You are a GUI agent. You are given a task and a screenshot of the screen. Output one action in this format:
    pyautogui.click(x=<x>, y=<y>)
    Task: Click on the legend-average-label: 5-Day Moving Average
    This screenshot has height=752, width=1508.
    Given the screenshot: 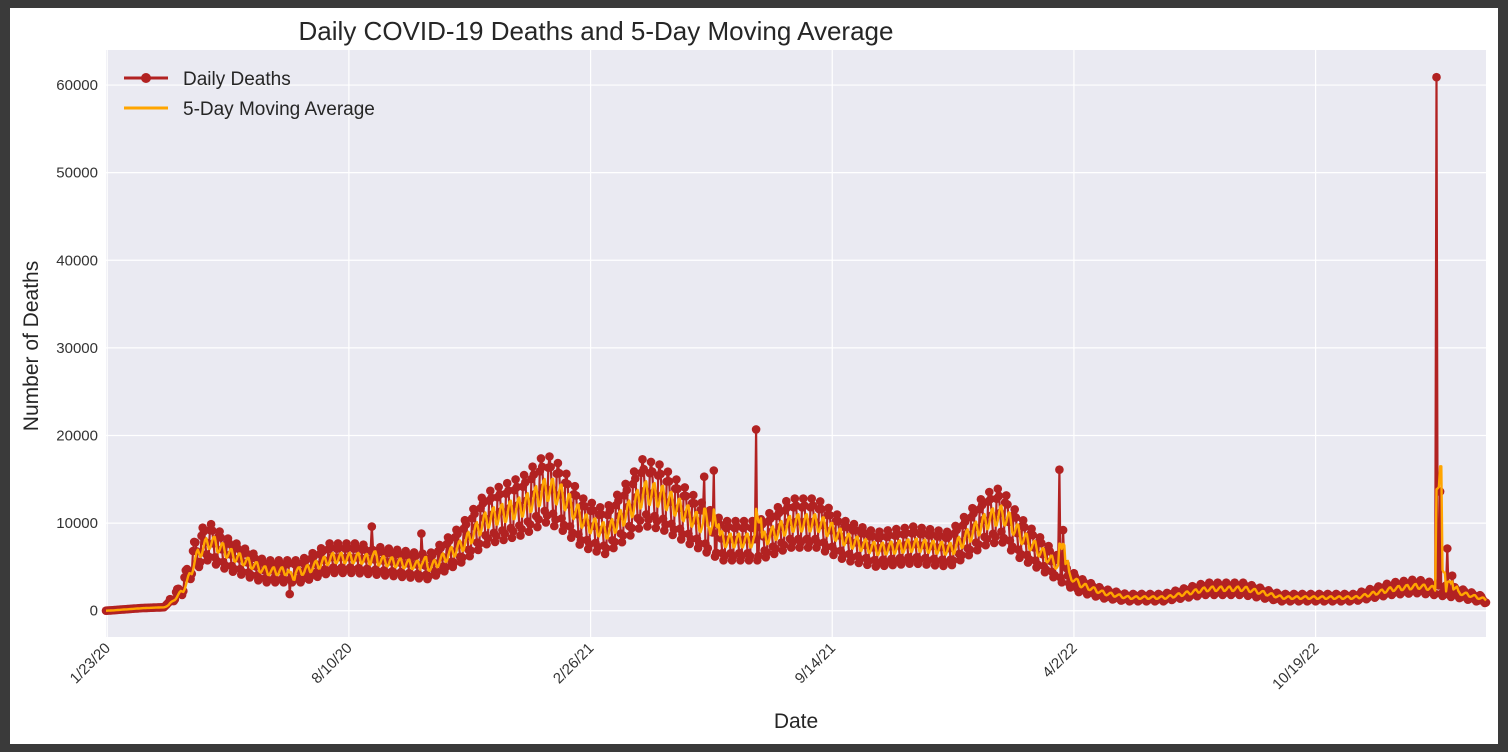 What is the action you would take?
    pyautogui.click(x=279, y=109)
    